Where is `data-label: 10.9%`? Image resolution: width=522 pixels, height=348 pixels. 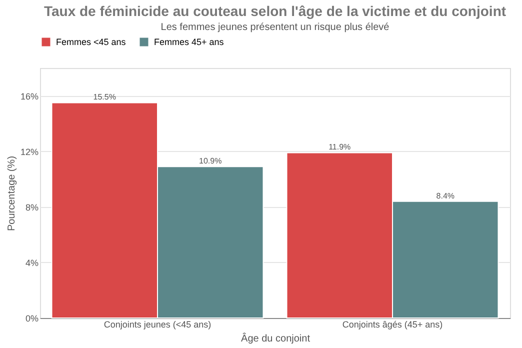 data-label: 10.9% is located at coordinates (210, 161).